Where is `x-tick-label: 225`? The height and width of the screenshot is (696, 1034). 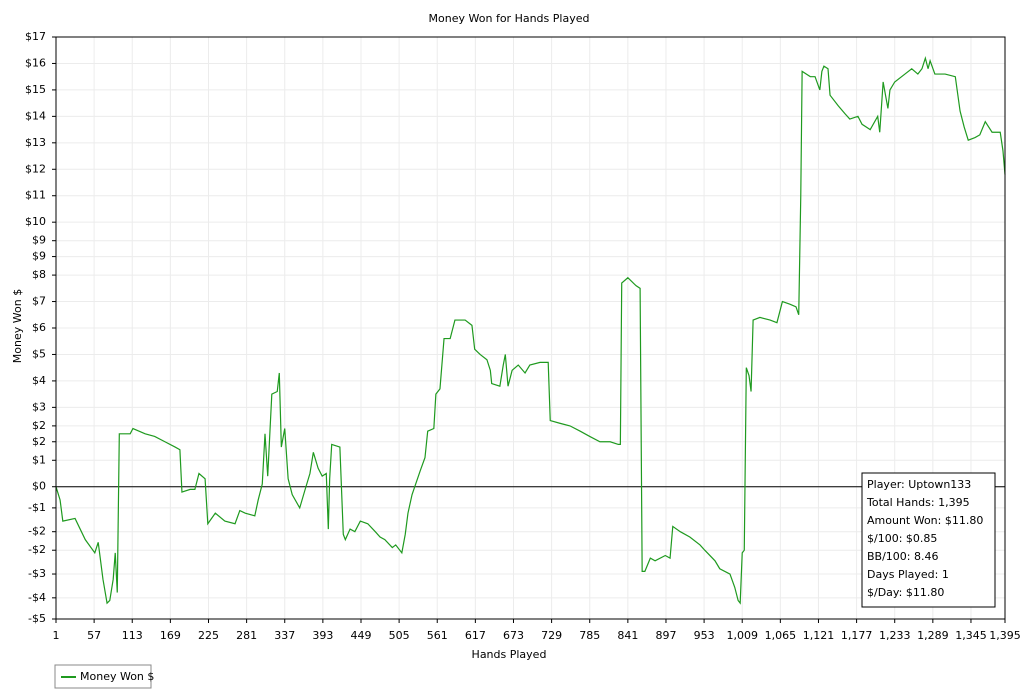 x-tick-label: 225 is located at coordinates (208, 635).